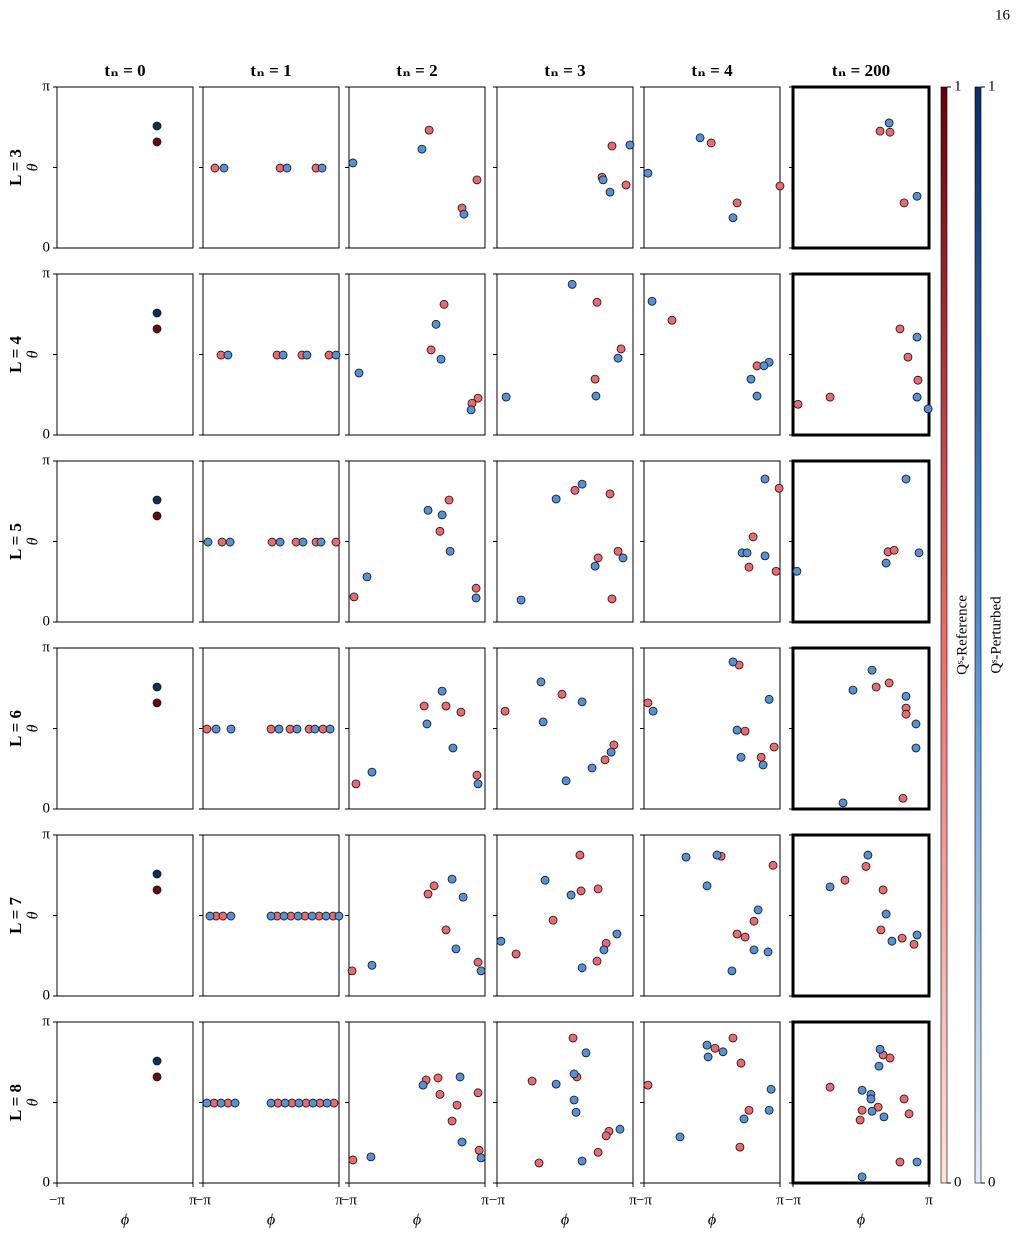 This screenshot has height=1233, width=1021. Describe the element at coordinates (33, 728) in the screenshot. I see `y-axis-label: θ` at that location.